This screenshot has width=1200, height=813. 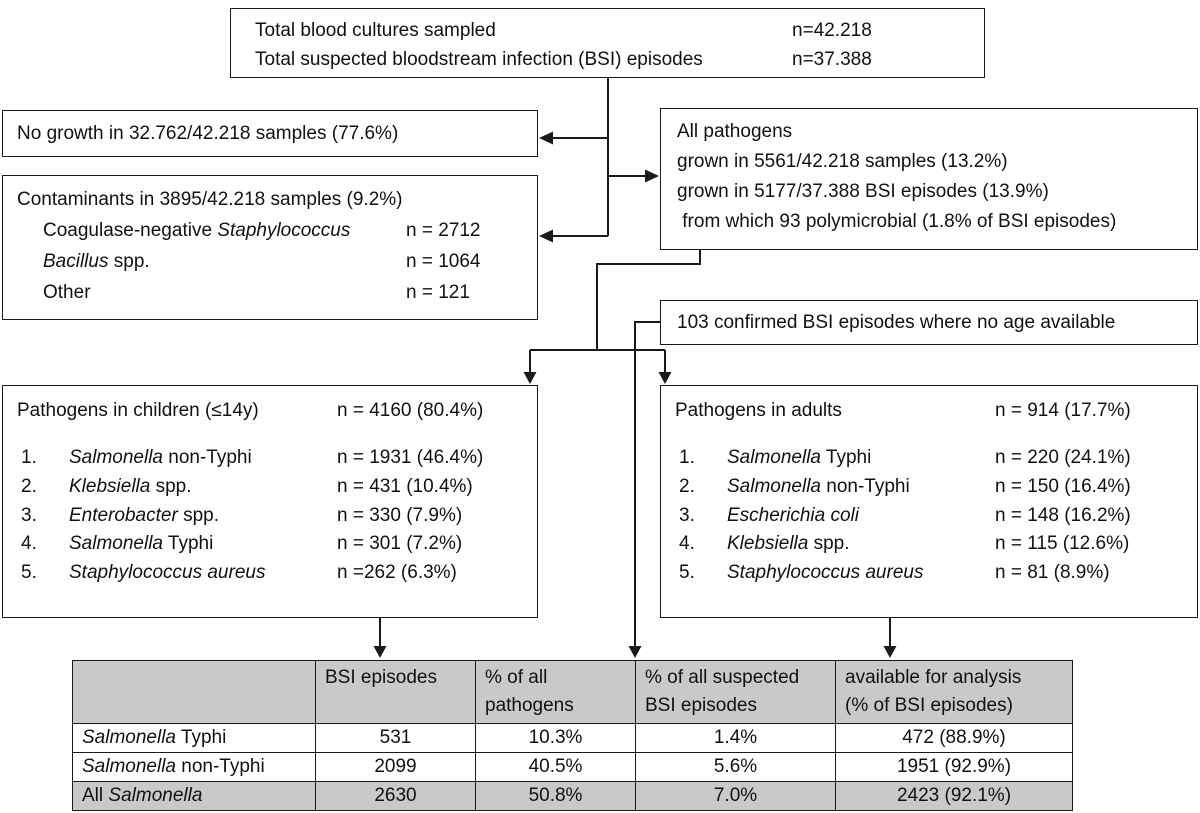 I want to click on pct-all-pathogens-cell: 10.3%, so click(x=555, y=738).